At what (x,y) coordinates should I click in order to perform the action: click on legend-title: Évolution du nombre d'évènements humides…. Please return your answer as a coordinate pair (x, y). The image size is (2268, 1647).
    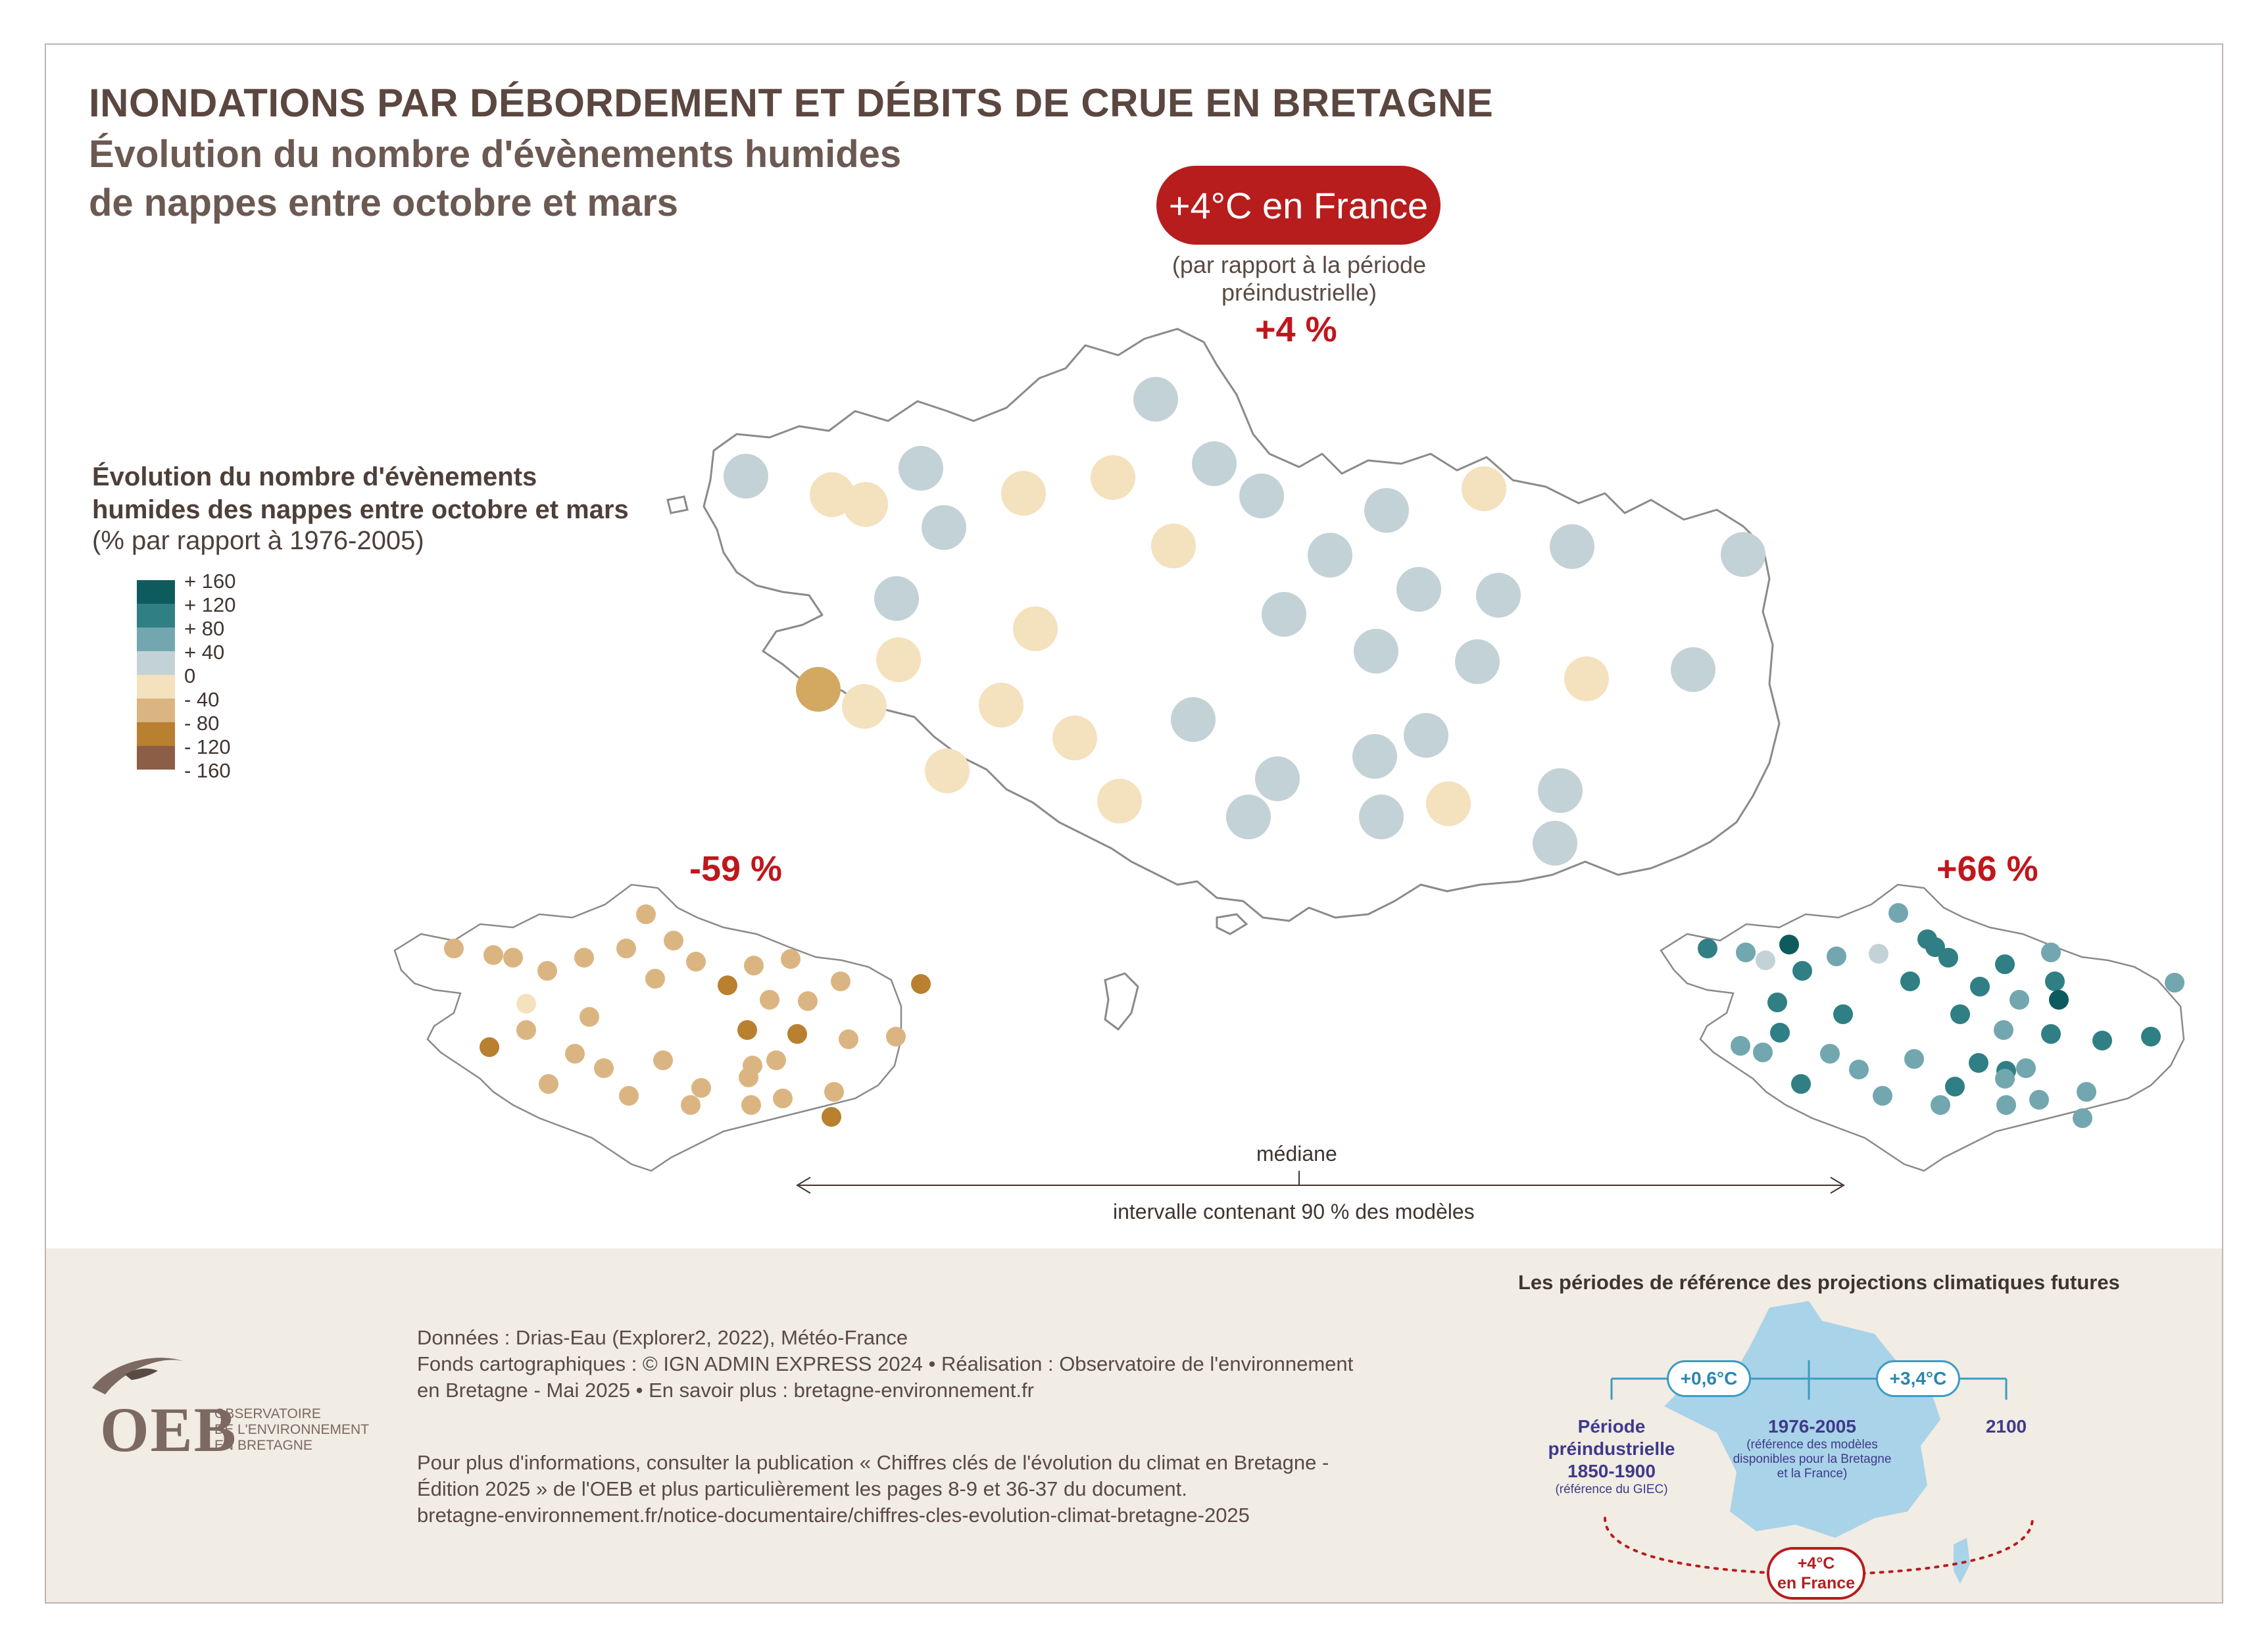
    Looking at the image, I should click on (362, 493).